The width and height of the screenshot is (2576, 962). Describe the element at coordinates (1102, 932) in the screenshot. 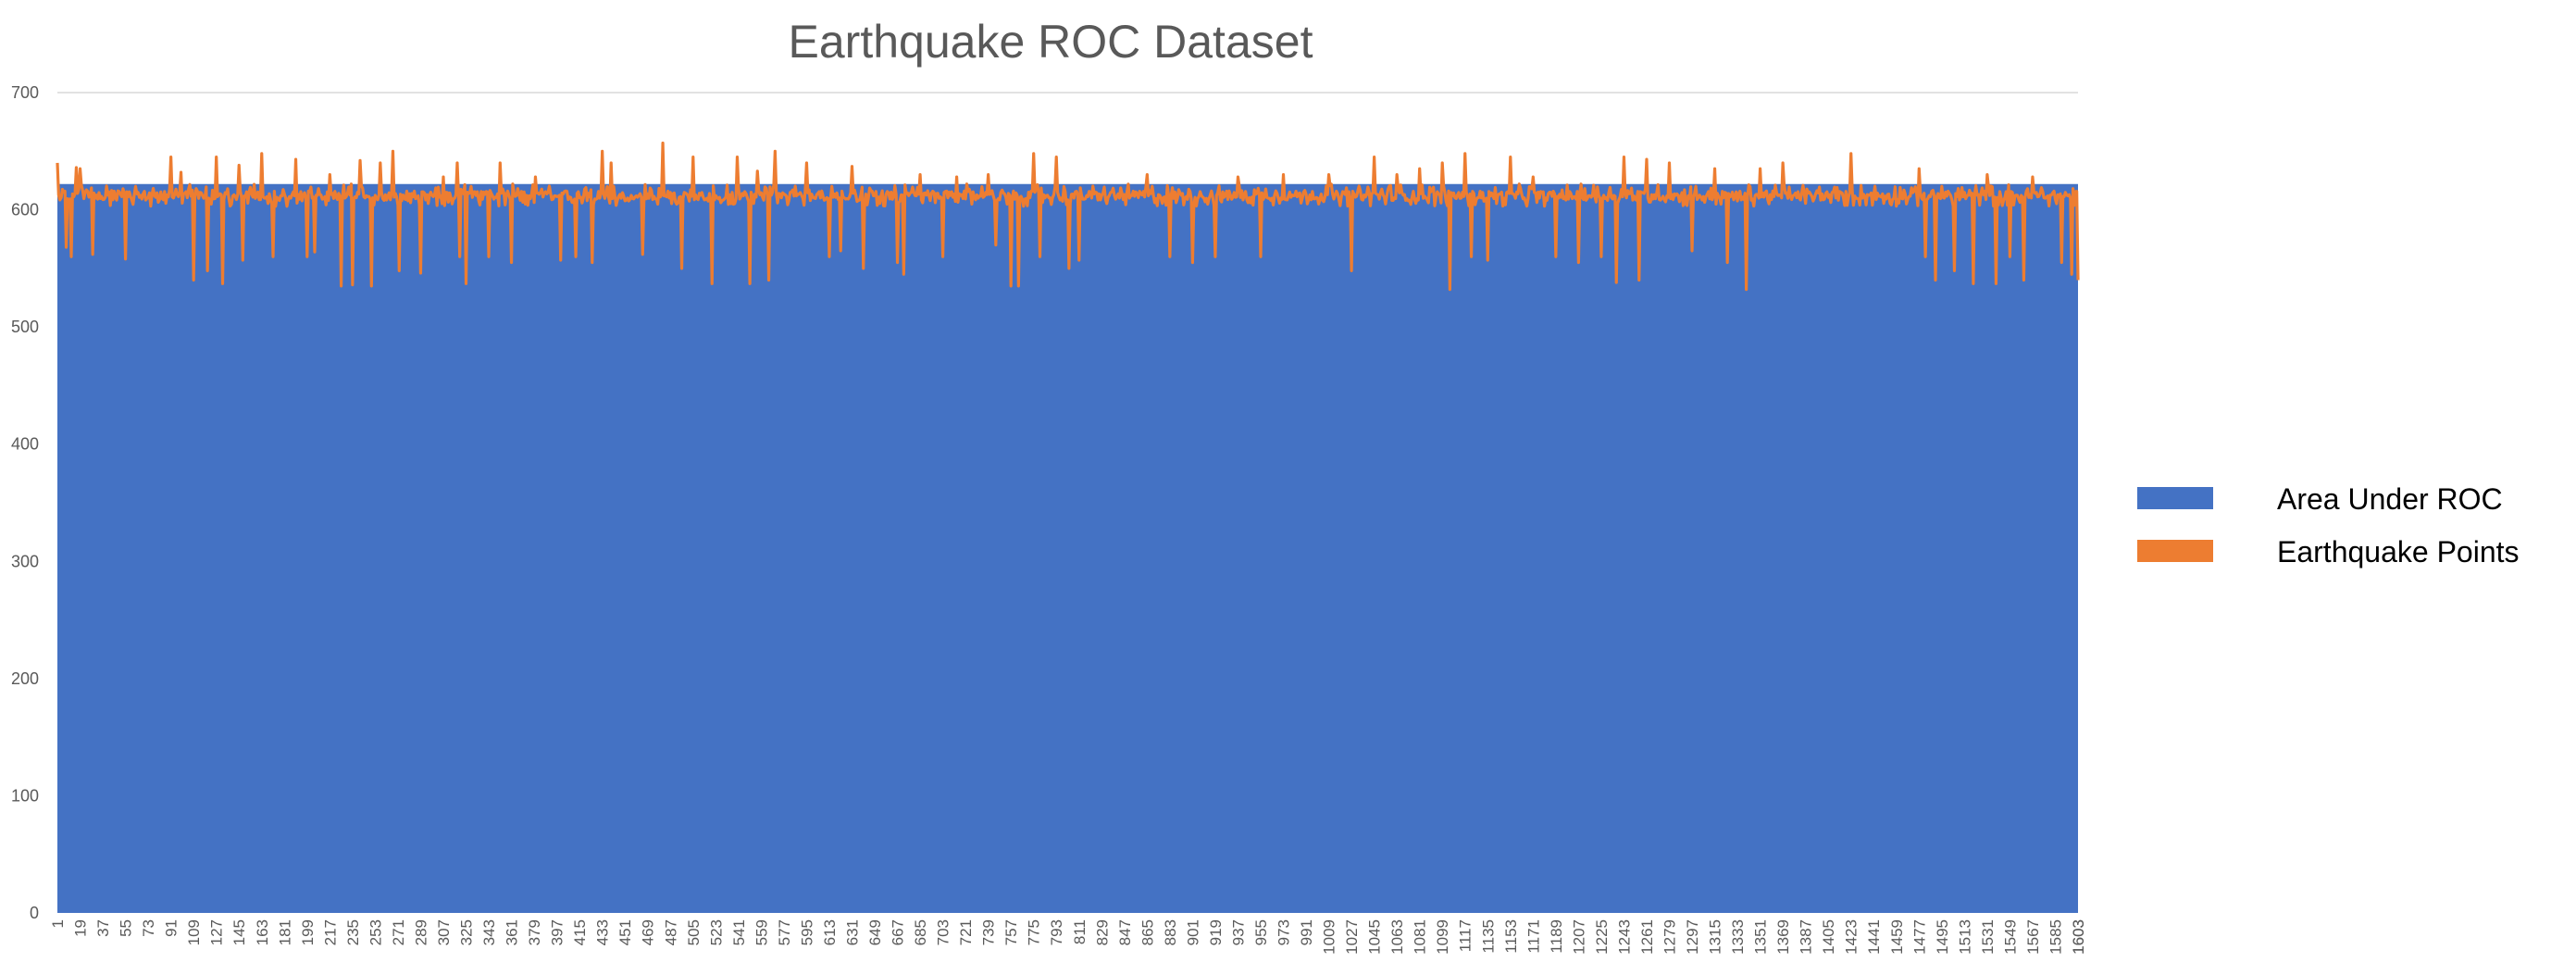

I see `x-tick-label: 829` at that location.